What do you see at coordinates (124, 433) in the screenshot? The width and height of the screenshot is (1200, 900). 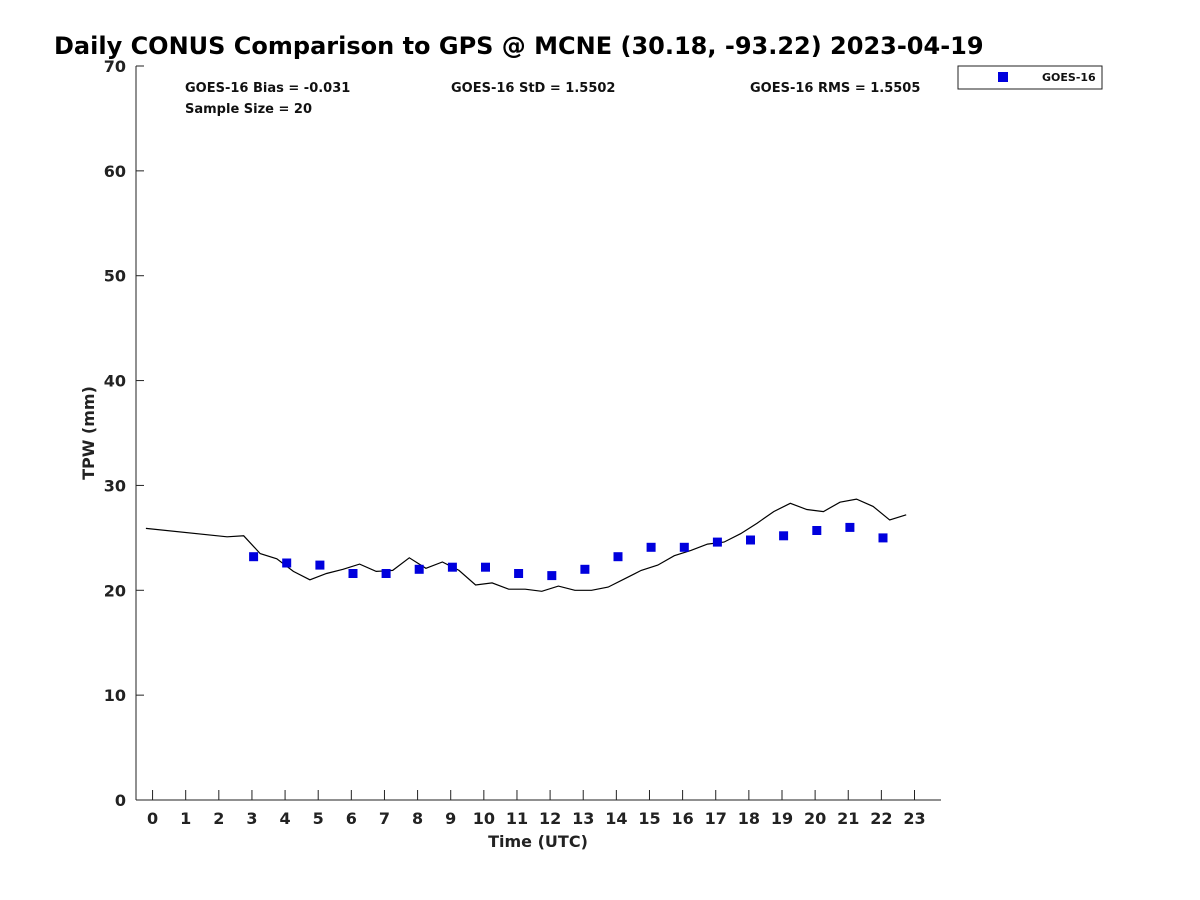 I see `y-ticks: 0 10 20 30 40 50 60 70` at bounding box center [124, 433].